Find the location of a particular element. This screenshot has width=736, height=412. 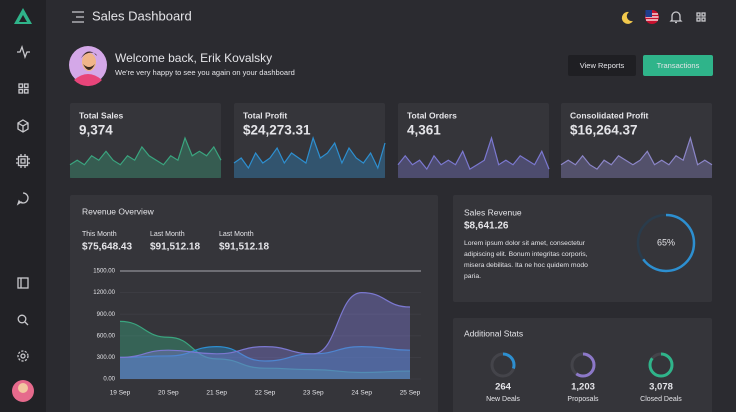

summary-value: $75,648.43 is located at coordinates (107, 247).